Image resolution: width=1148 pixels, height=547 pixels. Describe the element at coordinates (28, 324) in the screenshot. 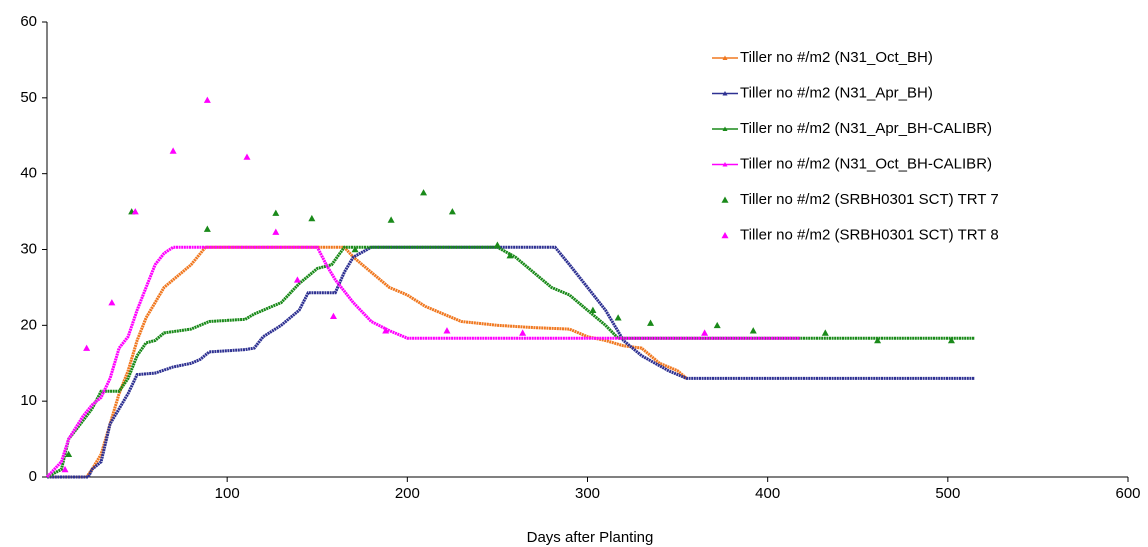

I see `y-tick-label: 20` at that location.